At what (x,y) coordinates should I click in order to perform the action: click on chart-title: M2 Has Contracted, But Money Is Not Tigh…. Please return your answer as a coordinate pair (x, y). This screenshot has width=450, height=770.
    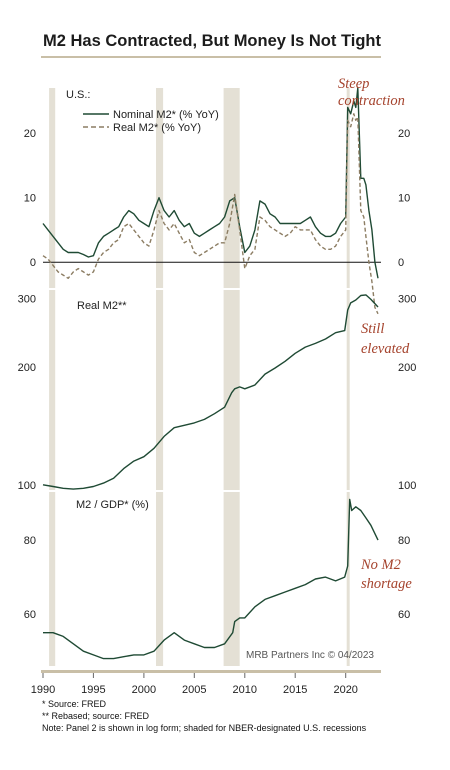
    Looking at the image, I should click on (212, 41).